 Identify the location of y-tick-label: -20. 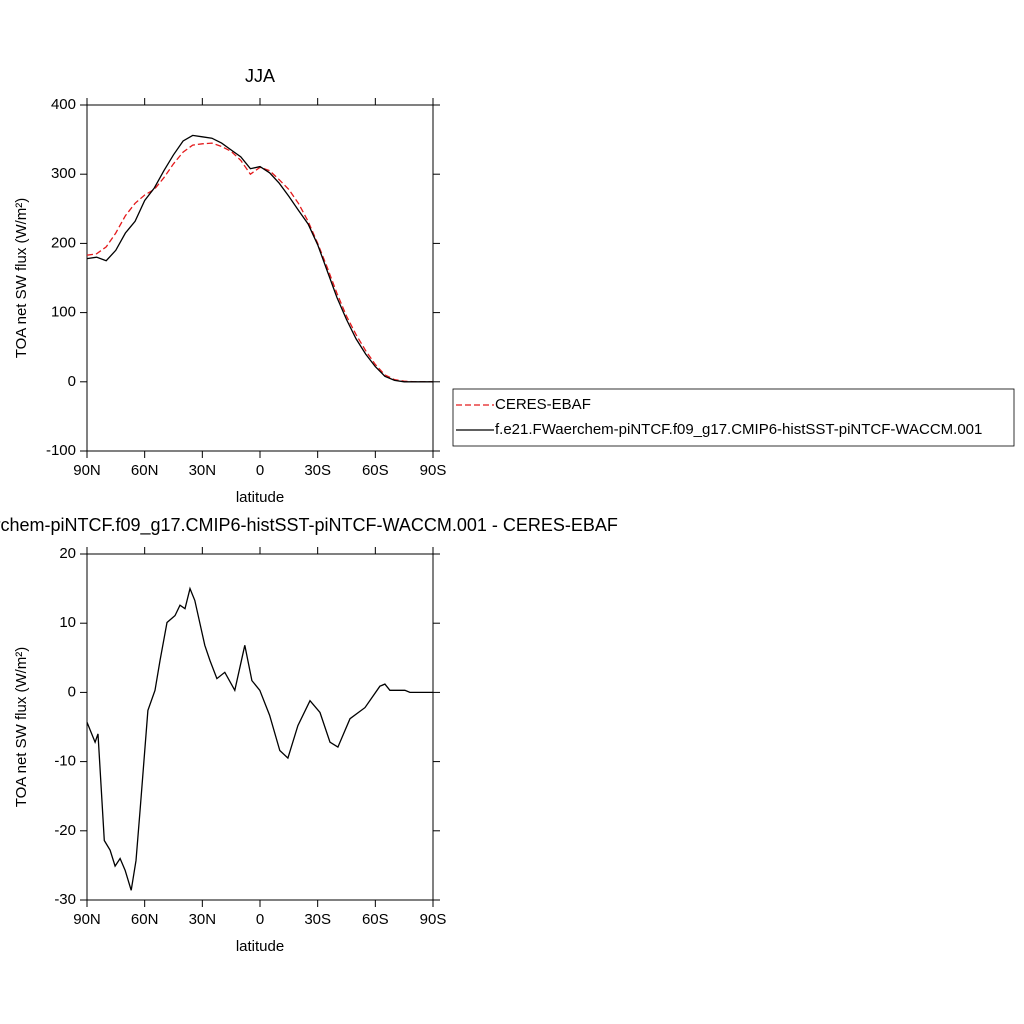
(65, 830).